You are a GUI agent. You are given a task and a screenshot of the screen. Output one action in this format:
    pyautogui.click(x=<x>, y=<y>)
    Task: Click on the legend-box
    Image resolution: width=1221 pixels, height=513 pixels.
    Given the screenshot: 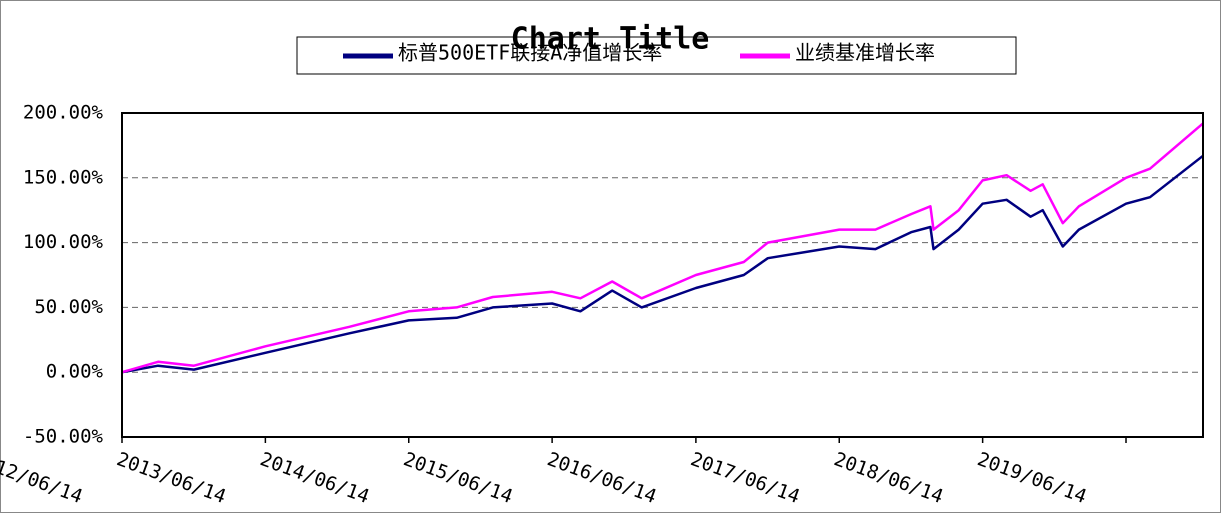 What is the action you would take?
    pyautogui.click(x=656, y=55)
    